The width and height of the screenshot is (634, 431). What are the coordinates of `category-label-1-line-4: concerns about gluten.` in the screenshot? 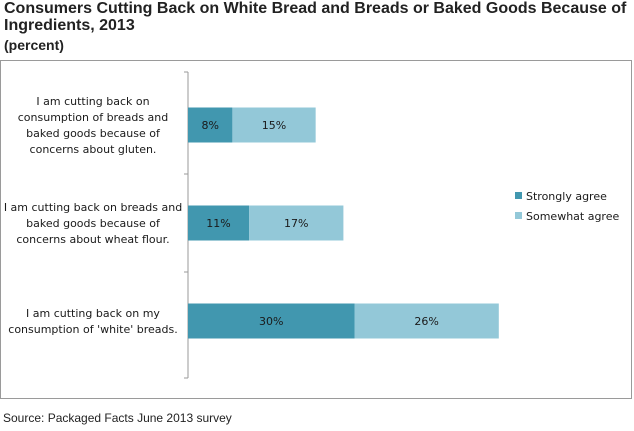 It's located at (93, 149).